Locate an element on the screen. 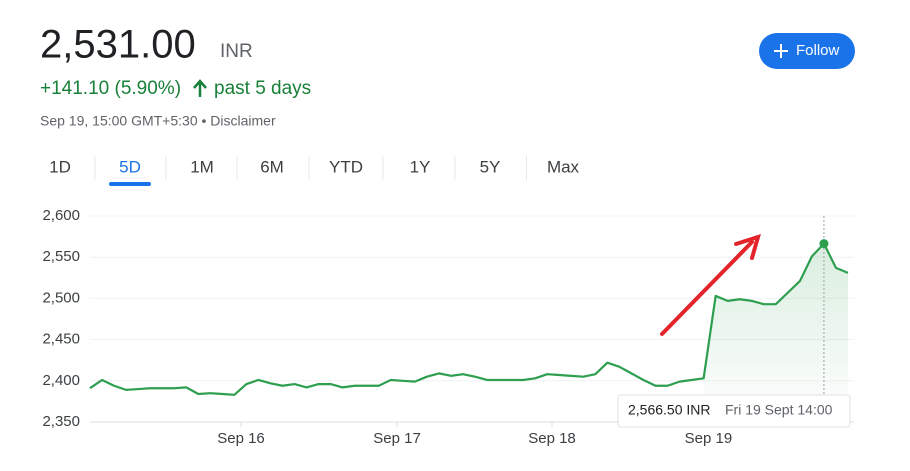  y-tick-label: 2,400 is located at coordinates (61, 380).